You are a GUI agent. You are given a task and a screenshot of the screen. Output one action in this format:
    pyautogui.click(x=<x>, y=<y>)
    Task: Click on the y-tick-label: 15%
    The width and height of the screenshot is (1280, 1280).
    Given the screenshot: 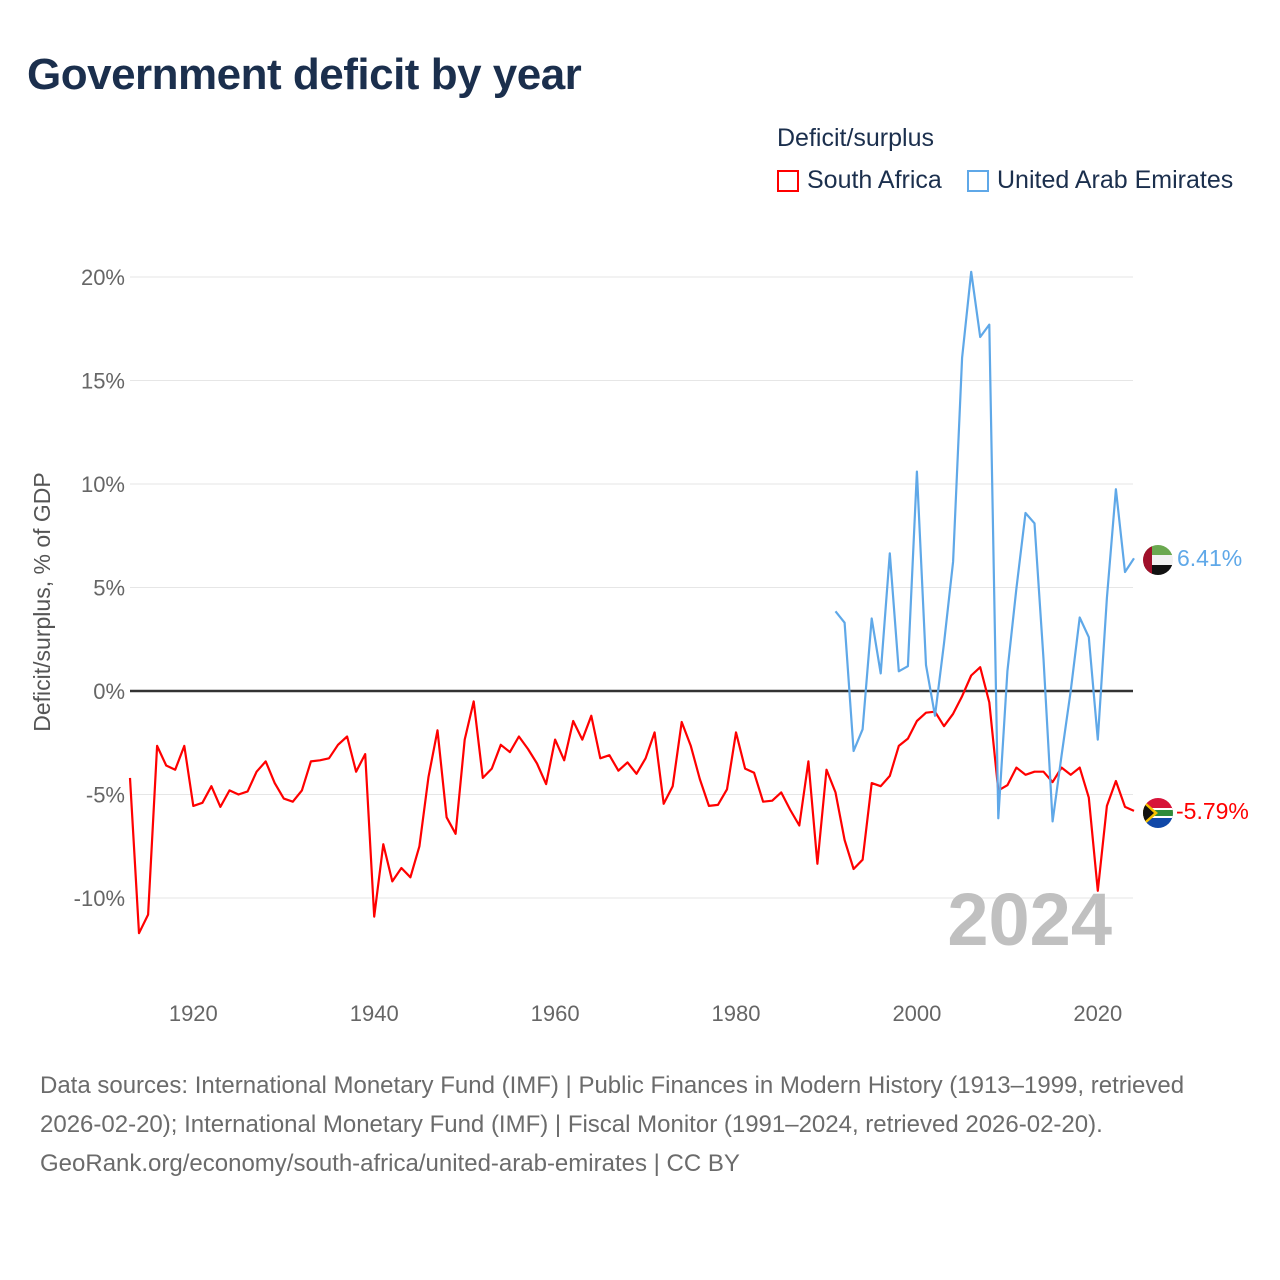 What is the action you would take?
    pyautogui.click(x=103, y=381)
    